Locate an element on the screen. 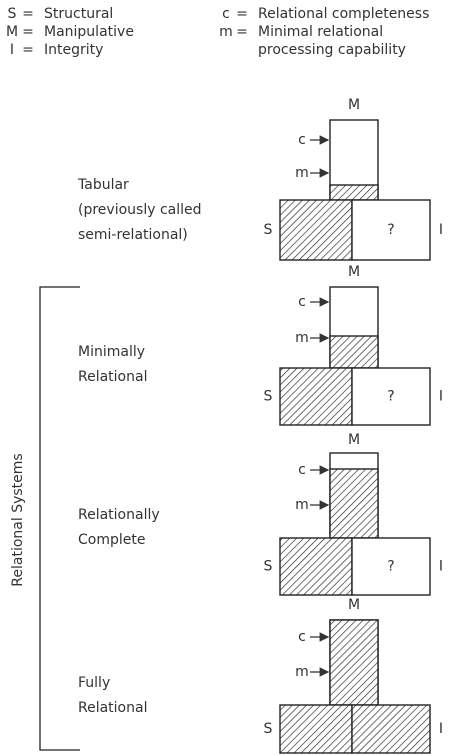 This screenshot has height=755, width=474. level-label: semi-relational) is located at coordinates (133, 235).